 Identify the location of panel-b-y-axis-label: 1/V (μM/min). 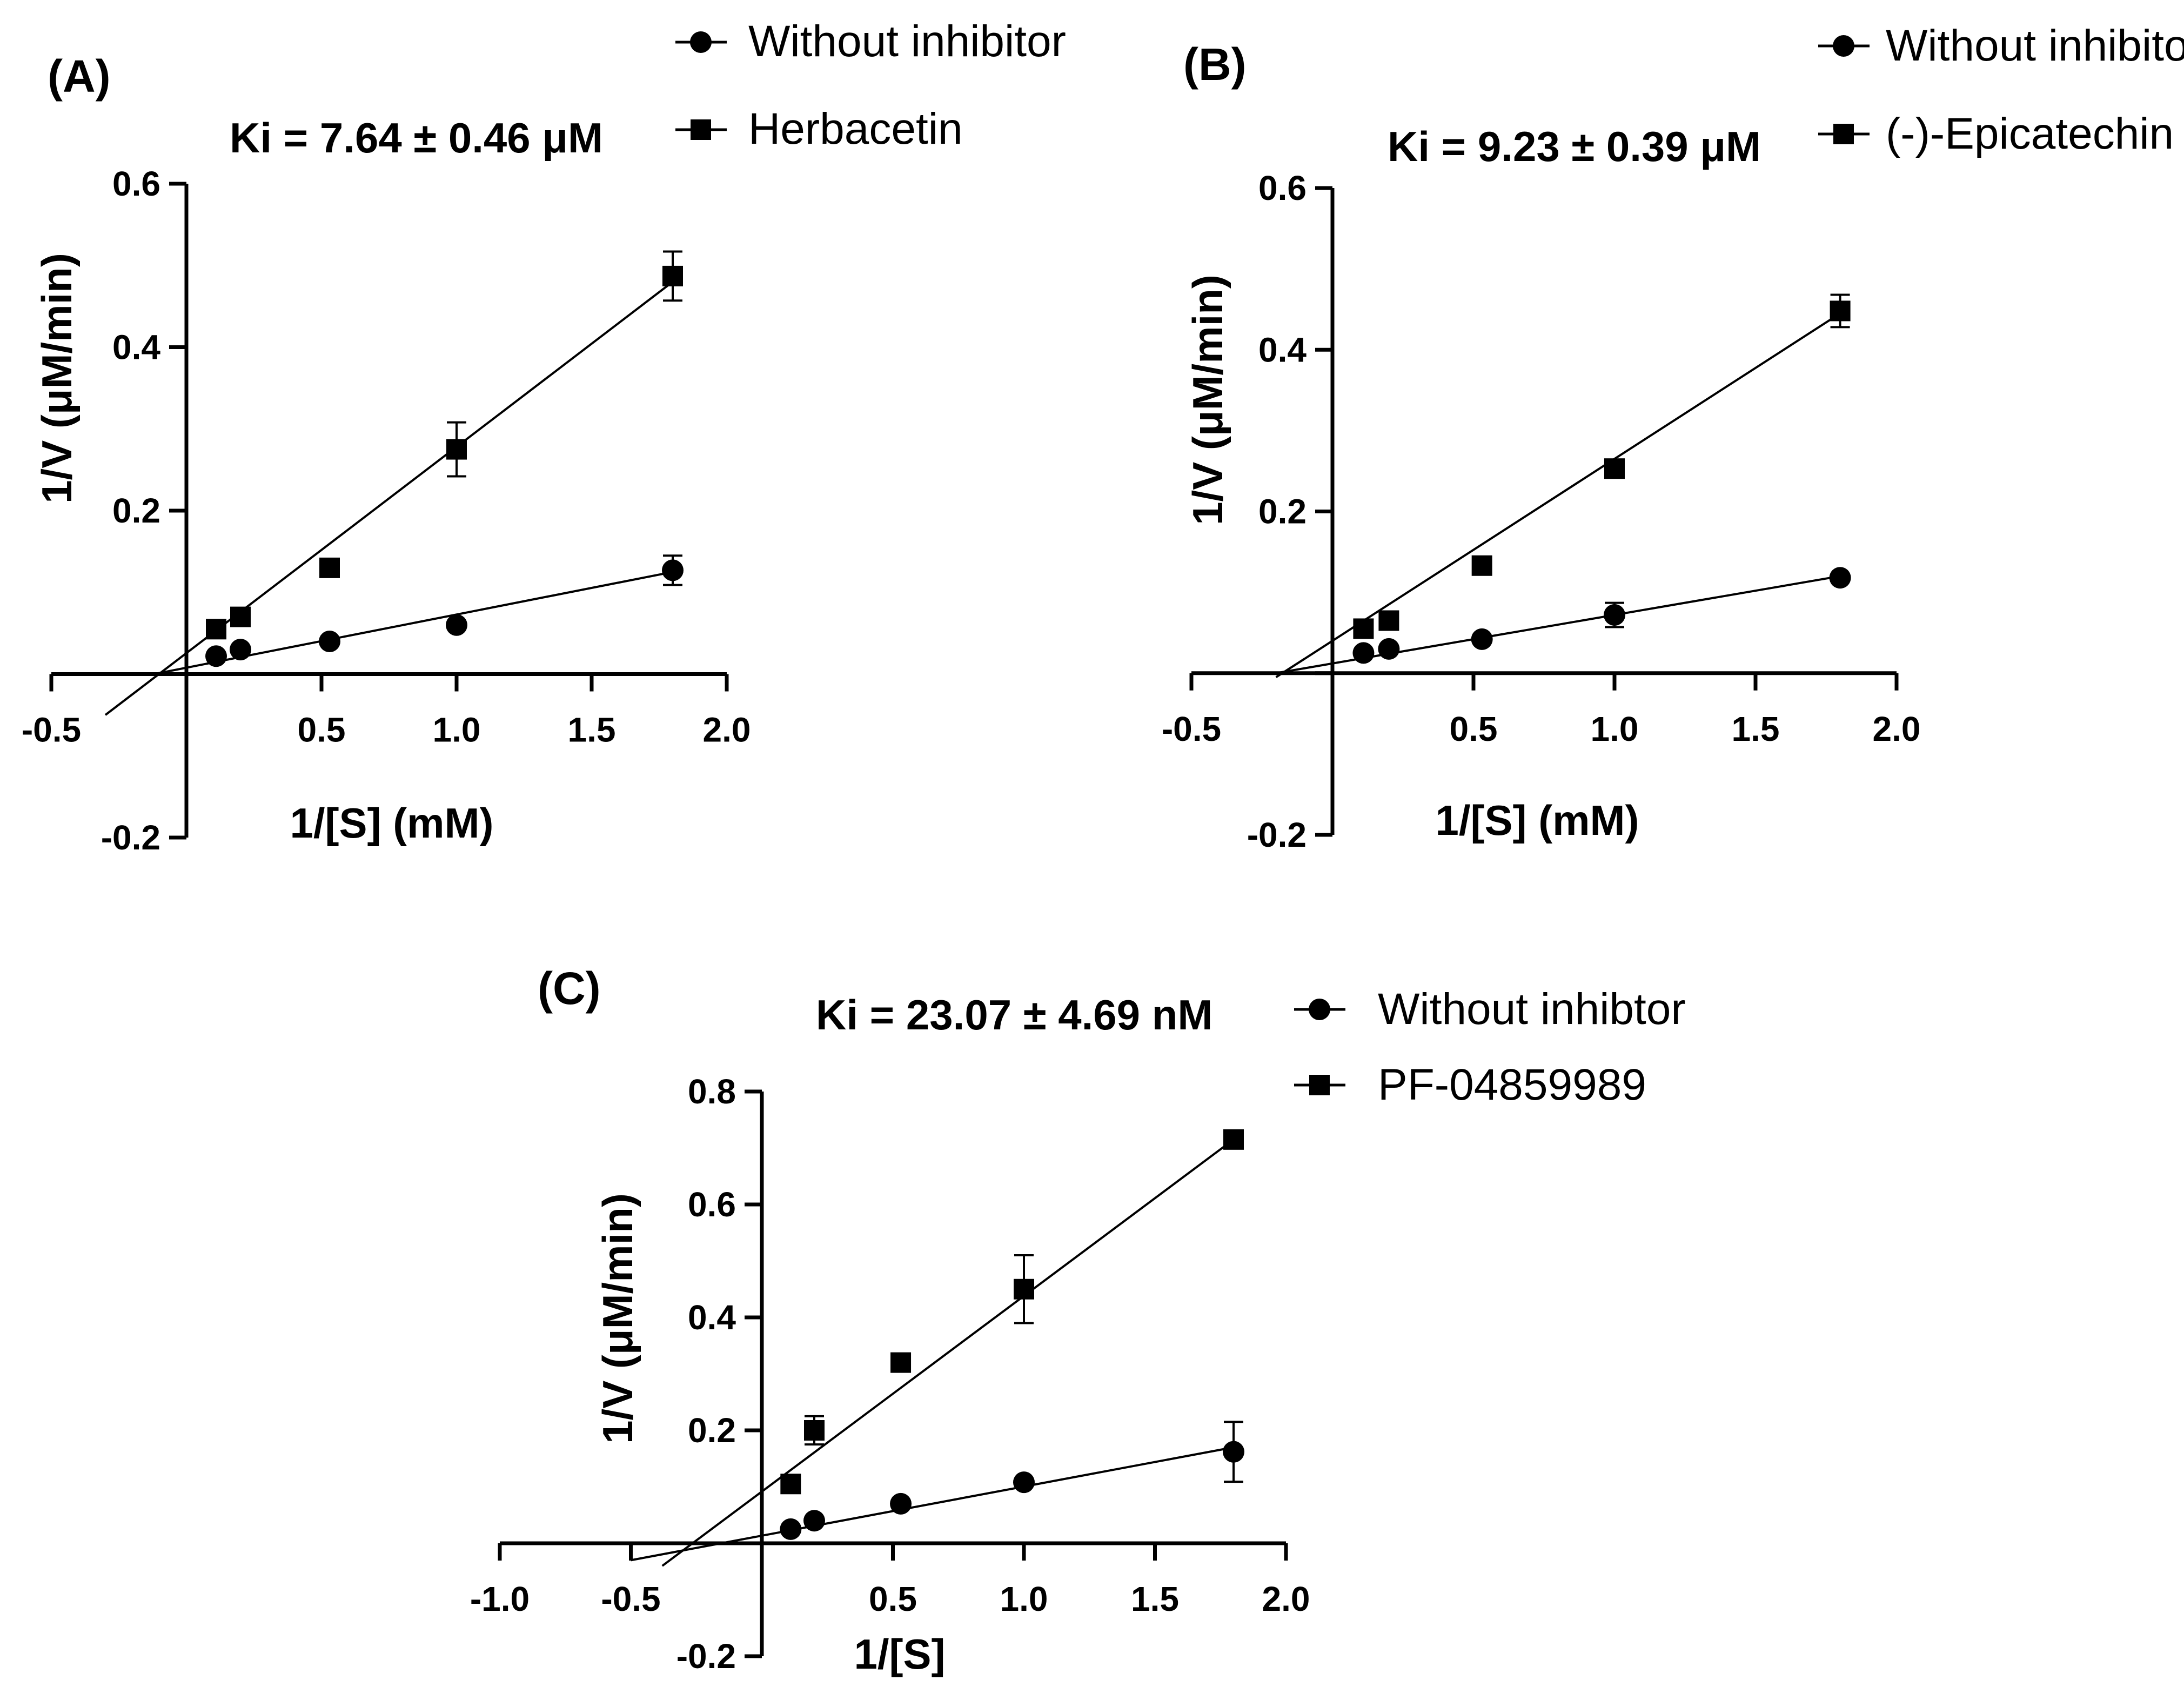
(1208, 400).